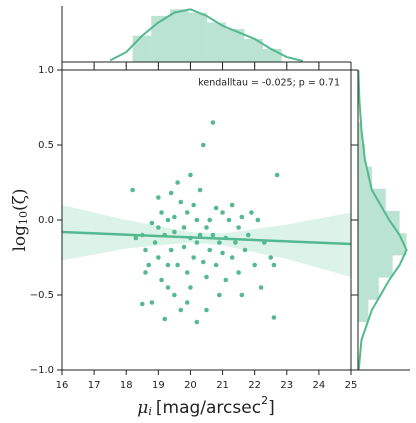 This screenshot has height=423, width=416. Describe the element at coordinates (94, 385) in the screenshot. I see `x-tick-label: 17` at that location.